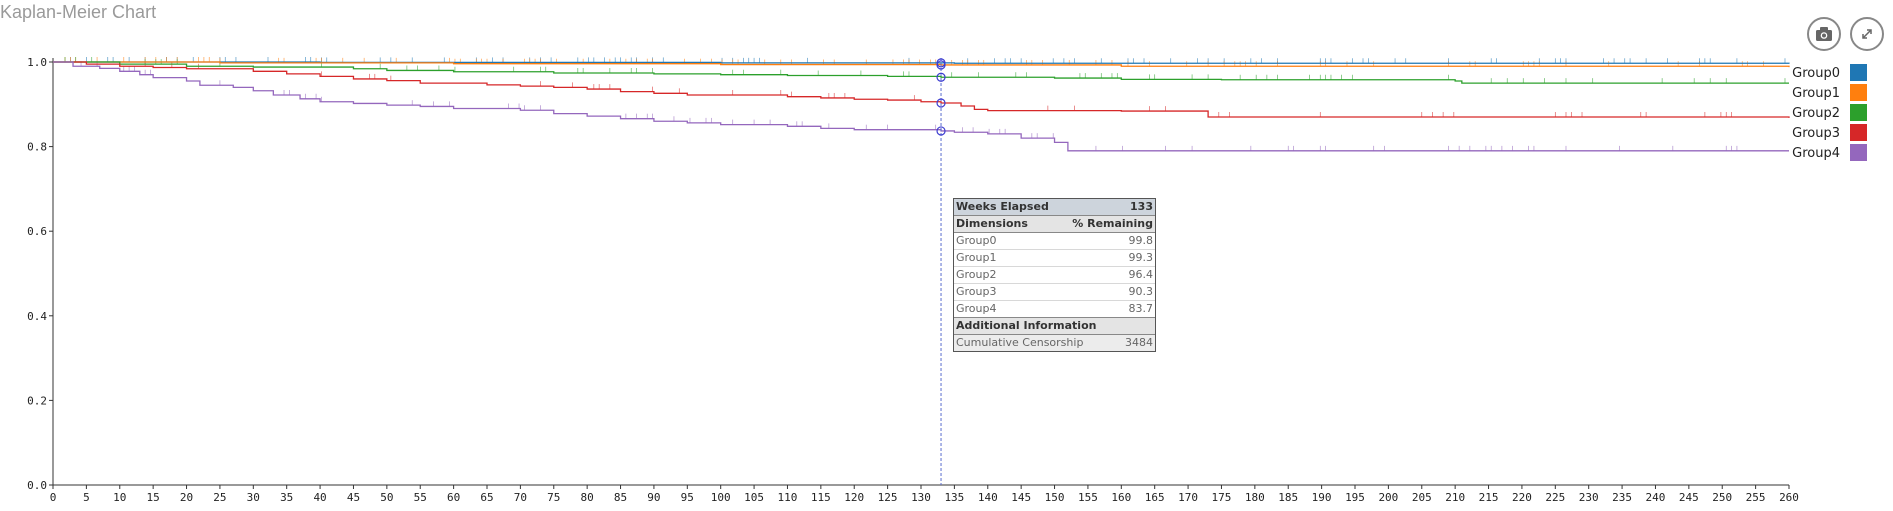  I want to click on x-tick-label: 10, so click(119, 497).